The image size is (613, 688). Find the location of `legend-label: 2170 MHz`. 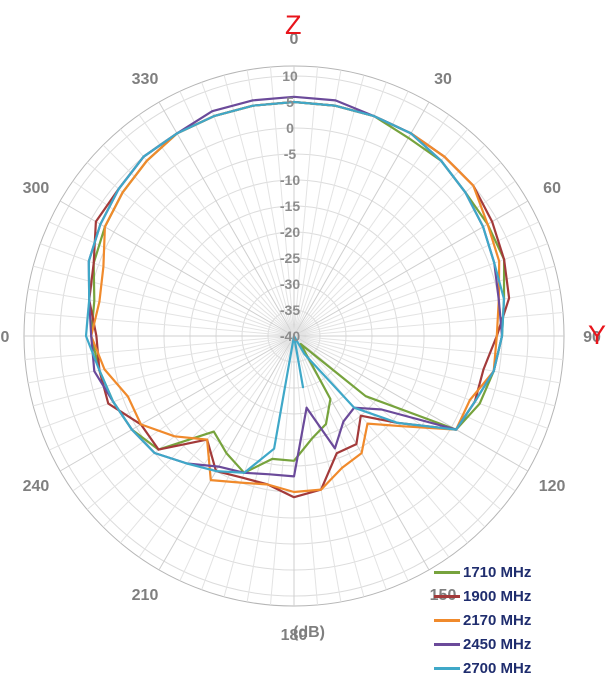

legend-label: 2170 MHz is located at coordinates (497, 620).